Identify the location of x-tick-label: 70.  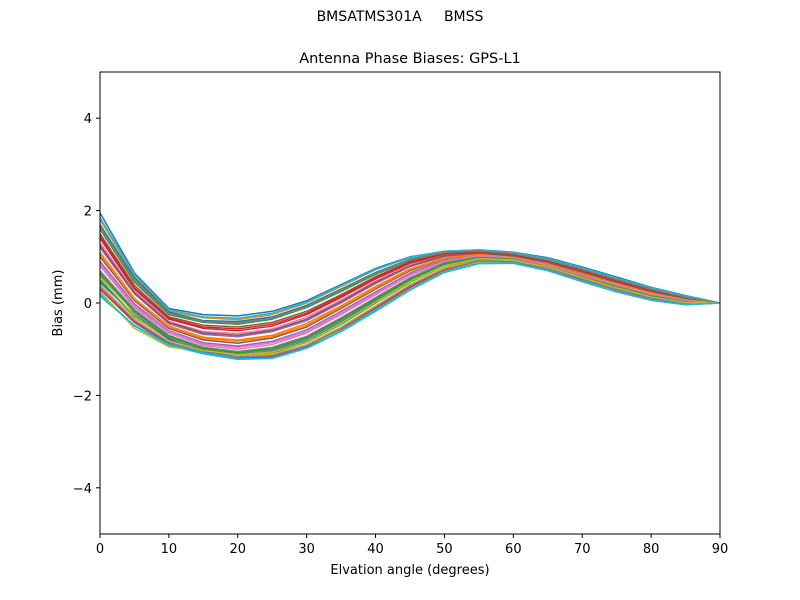
(582, 549).